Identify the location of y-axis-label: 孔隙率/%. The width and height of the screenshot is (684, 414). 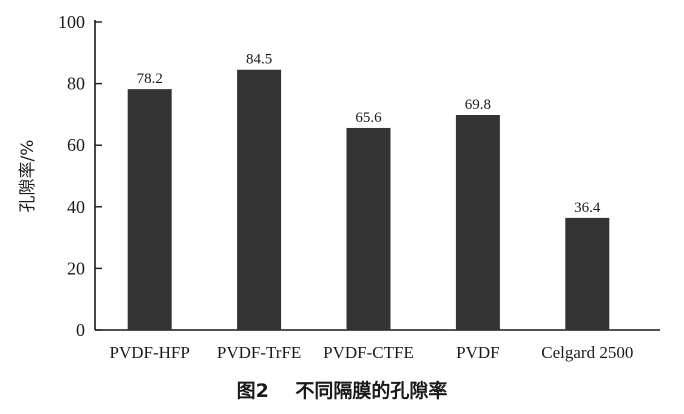
(28, 176).